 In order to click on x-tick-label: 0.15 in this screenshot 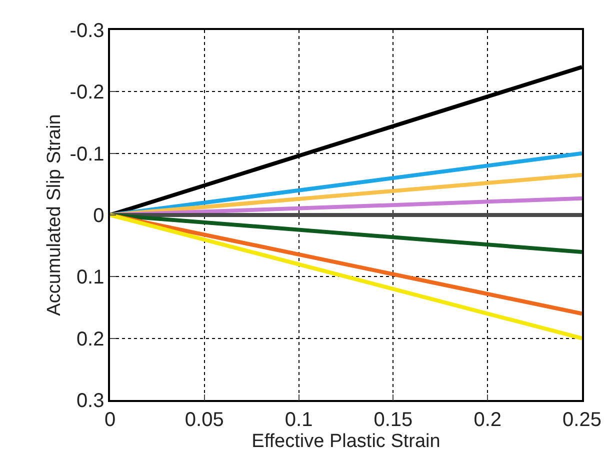, I will do `click(393, 419)`.